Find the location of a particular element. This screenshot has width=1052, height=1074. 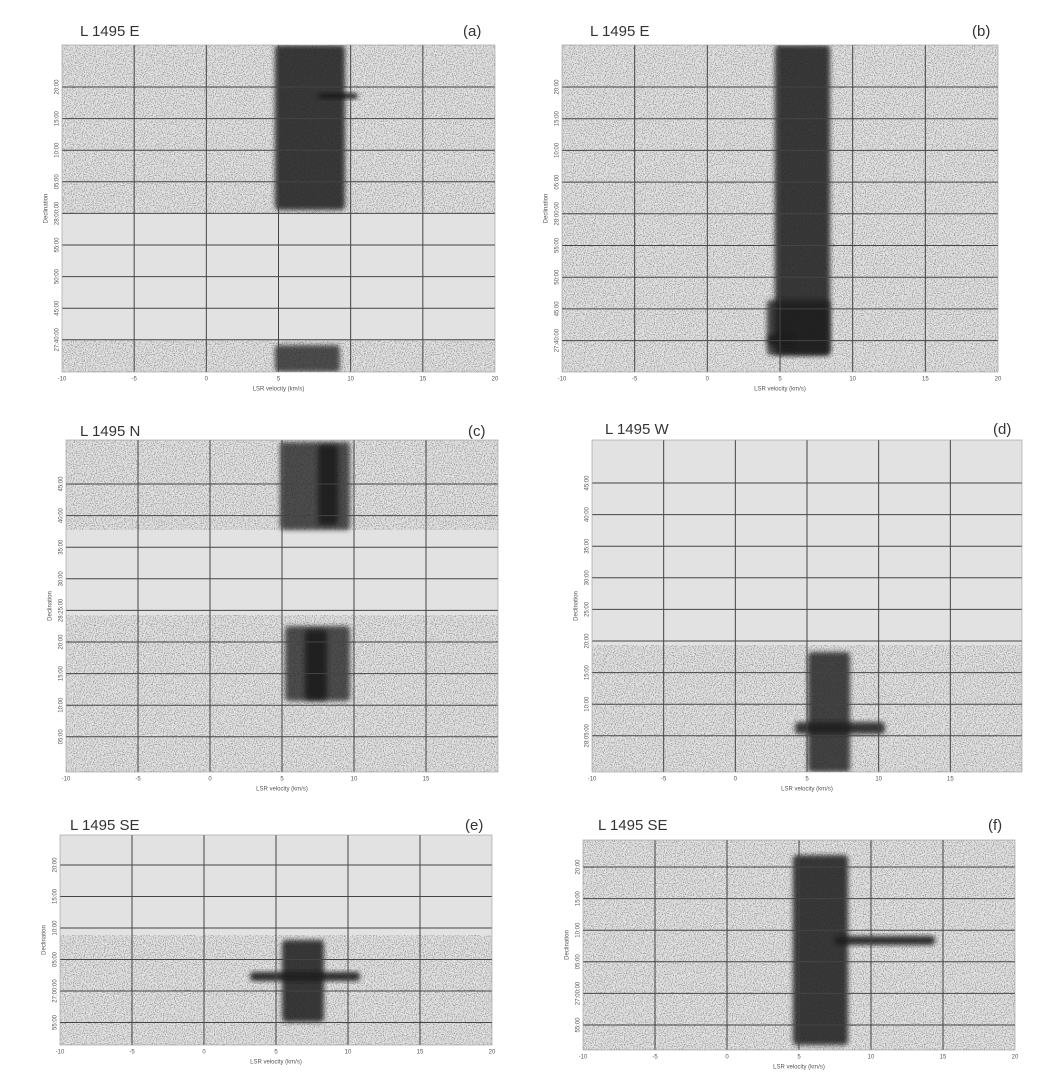

panel-label: (b) is located at coordinates (981, 31).